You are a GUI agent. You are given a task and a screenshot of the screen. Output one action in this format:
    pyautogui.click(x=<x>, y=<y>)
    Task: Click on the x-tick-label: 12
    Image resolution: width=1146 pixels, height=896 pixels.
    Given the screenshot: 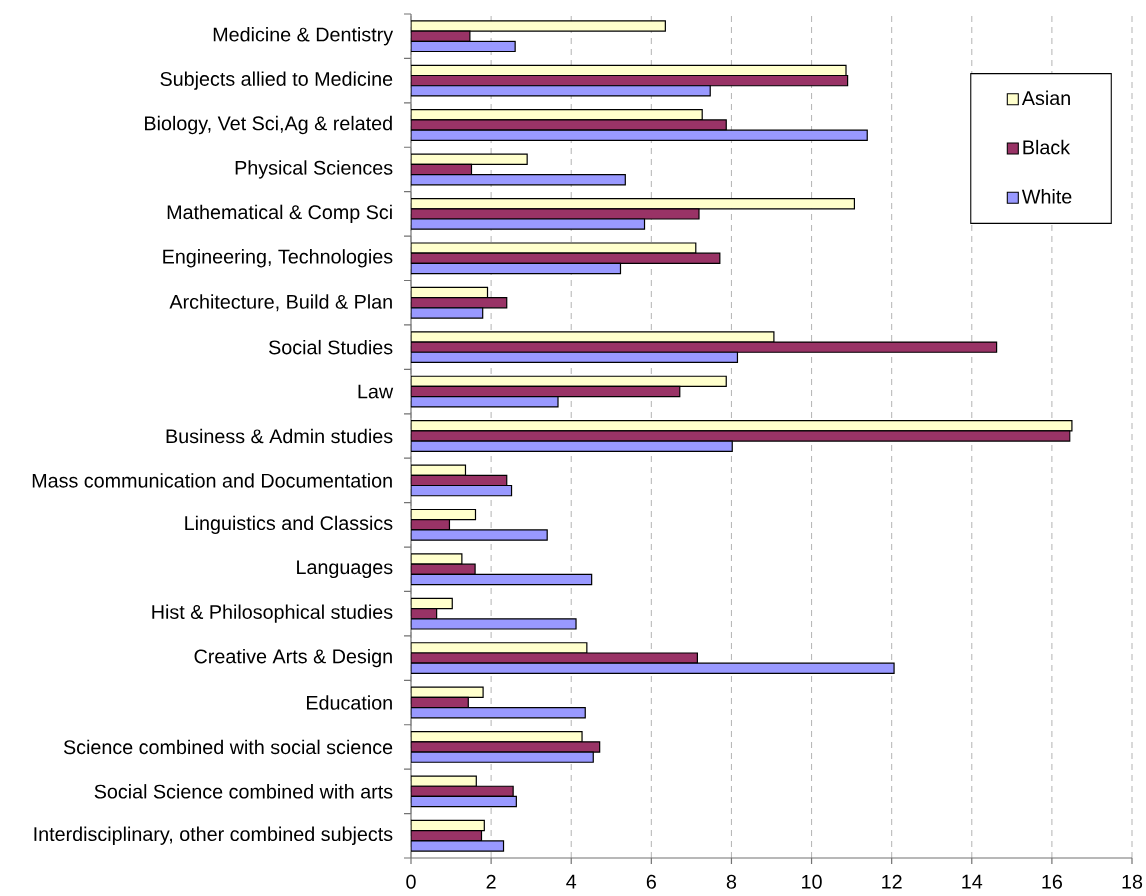 What is the action you would take?
    pyautogui.click(x=892, y=881)
    